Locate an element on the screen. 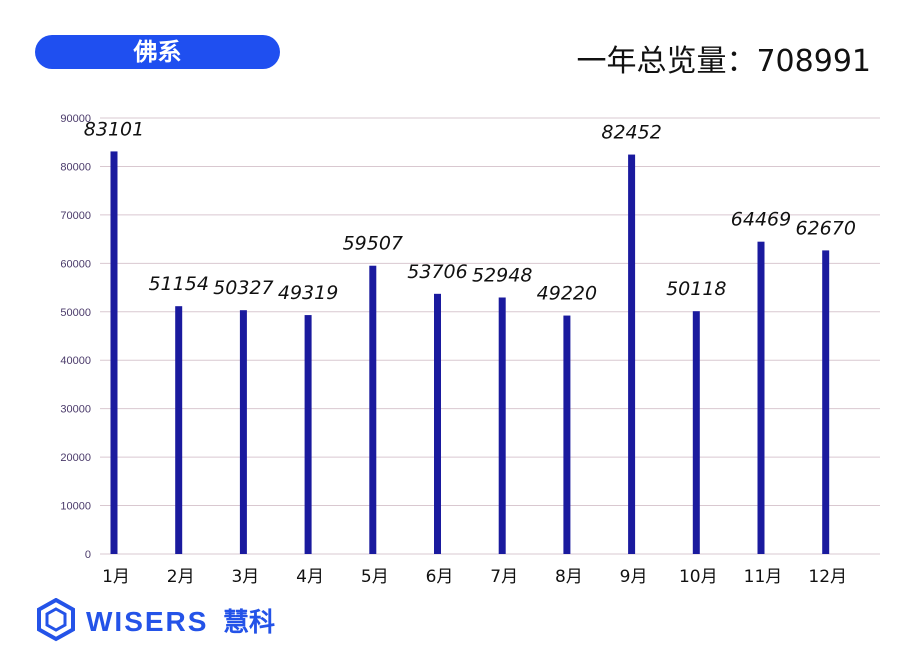 This screenshot has height=661, width=921. logo-brand-text: WISERS is located at coordinates (147, 621).